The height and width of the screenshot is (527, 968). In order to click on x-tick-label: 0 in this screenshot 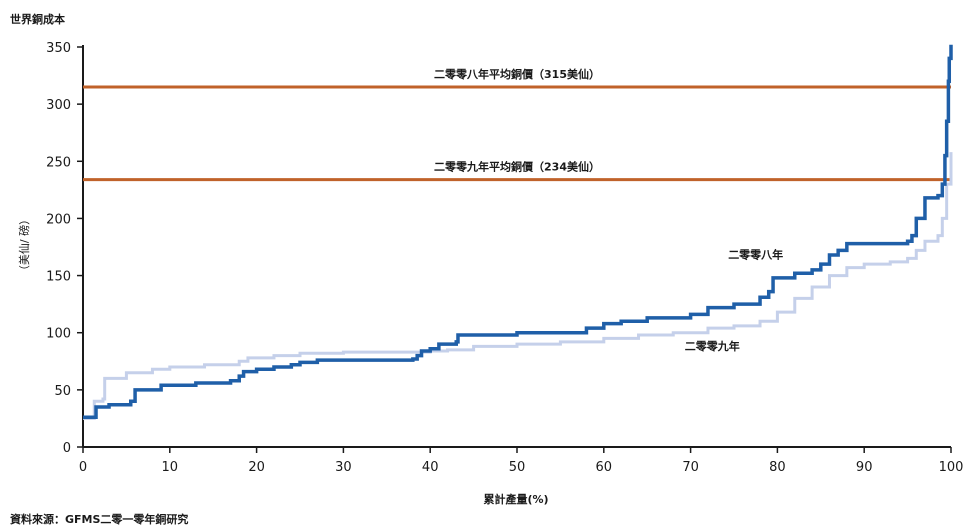, I will do `click(83, 467)`.